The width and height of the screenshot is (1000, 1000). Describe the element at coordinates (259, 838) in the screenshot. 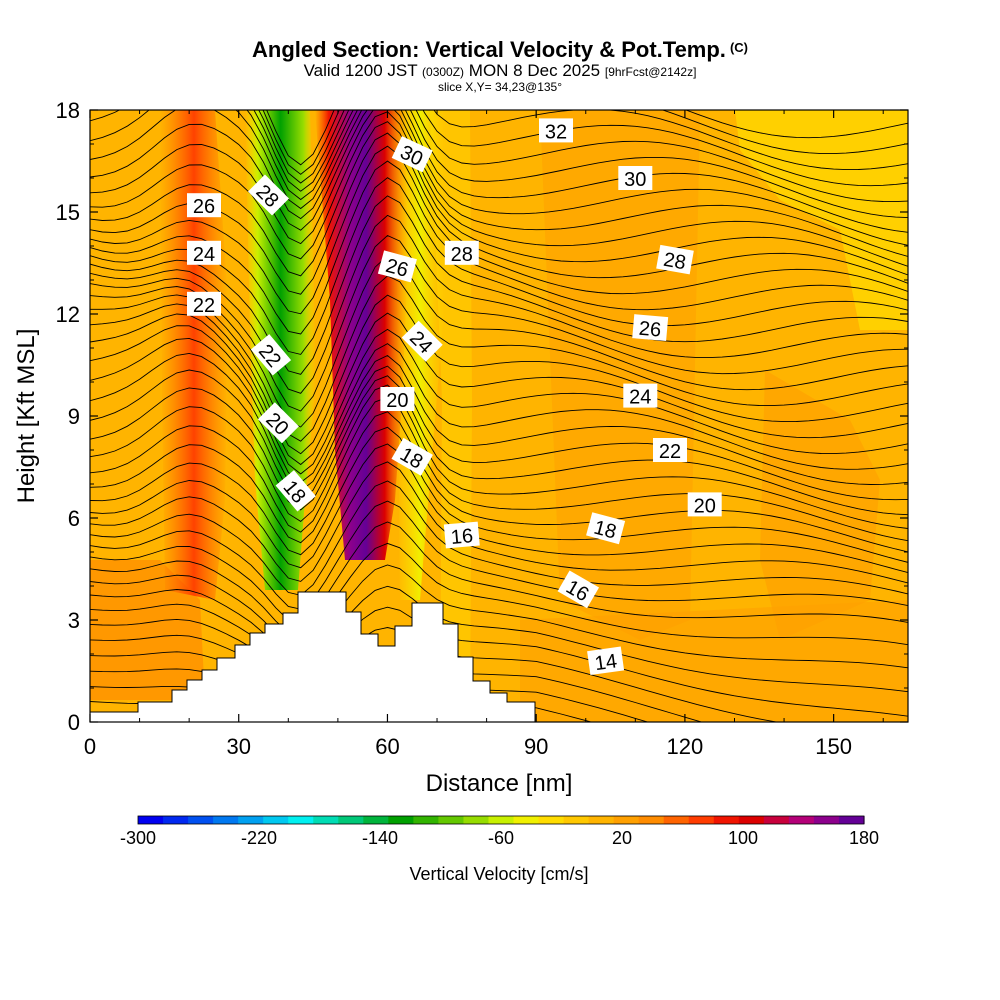

I see `colorbar-tick-label: -220` at that location.